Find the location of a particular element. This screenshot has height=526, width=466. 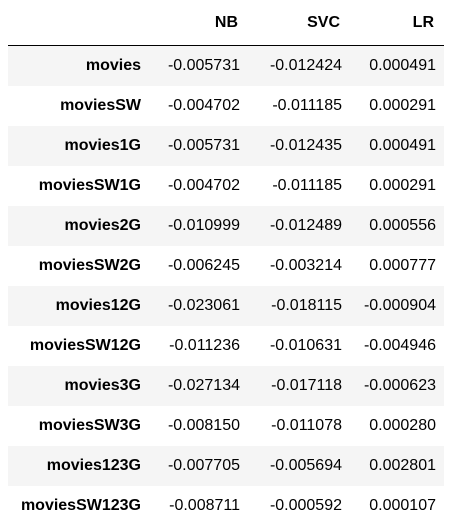

svc-cell: -0.017118 is located at coordinates (306, 385).